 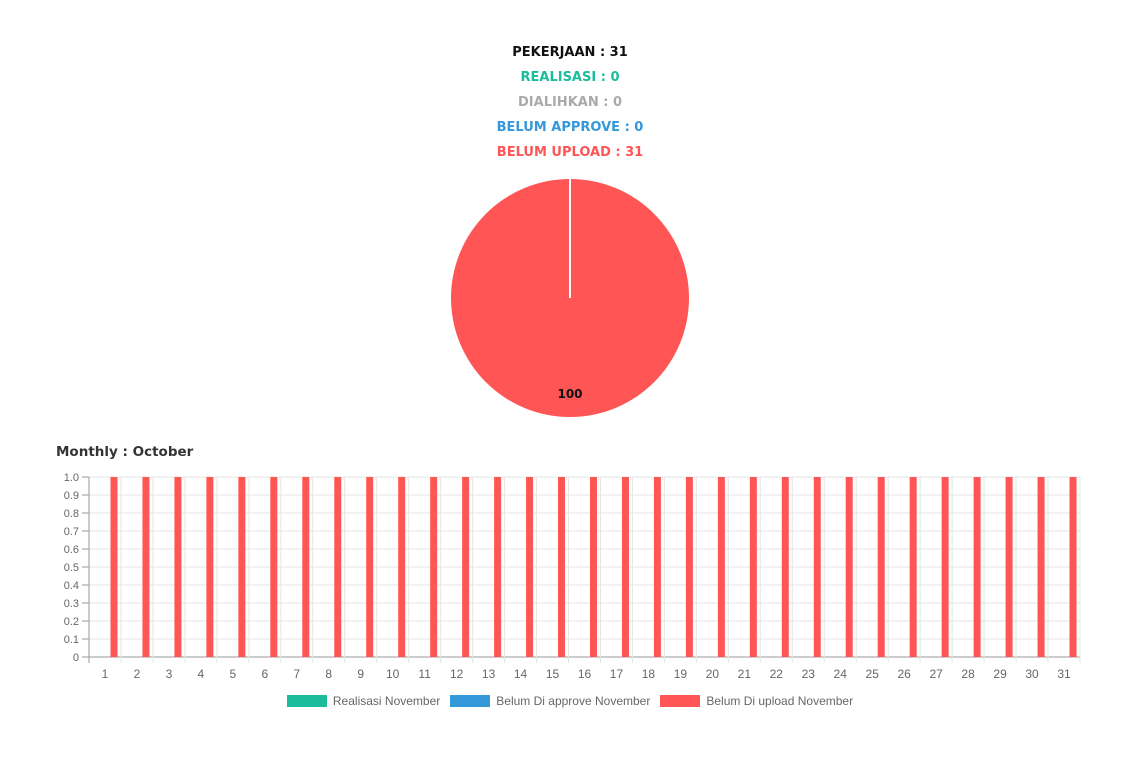 What do you see at coordinates (570, 52) in the screenshot?
I see `pekerjaan-count: PEKERJAAN : 31` at bounding box center [570, 52].